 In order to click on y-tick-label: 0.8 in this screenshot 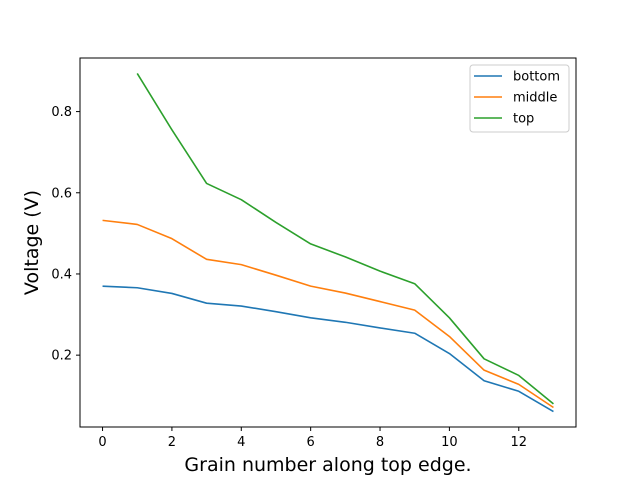, I will do `click(61, 112)`.